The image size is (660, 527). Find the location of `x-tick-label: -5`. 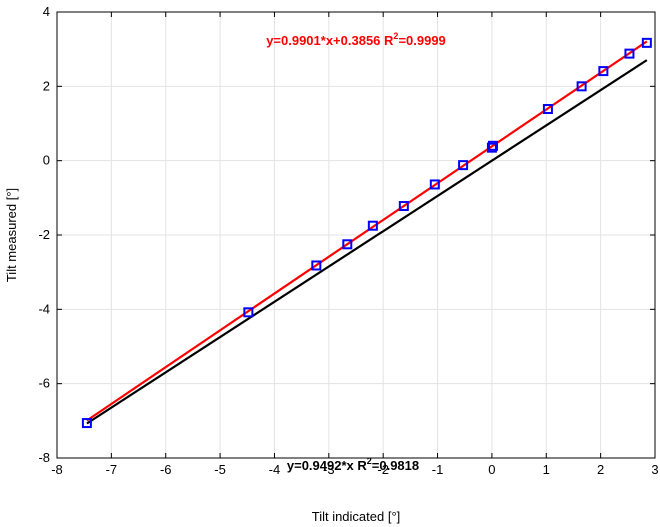

x-tick-label: -5 is located at coordinates (220, 469).